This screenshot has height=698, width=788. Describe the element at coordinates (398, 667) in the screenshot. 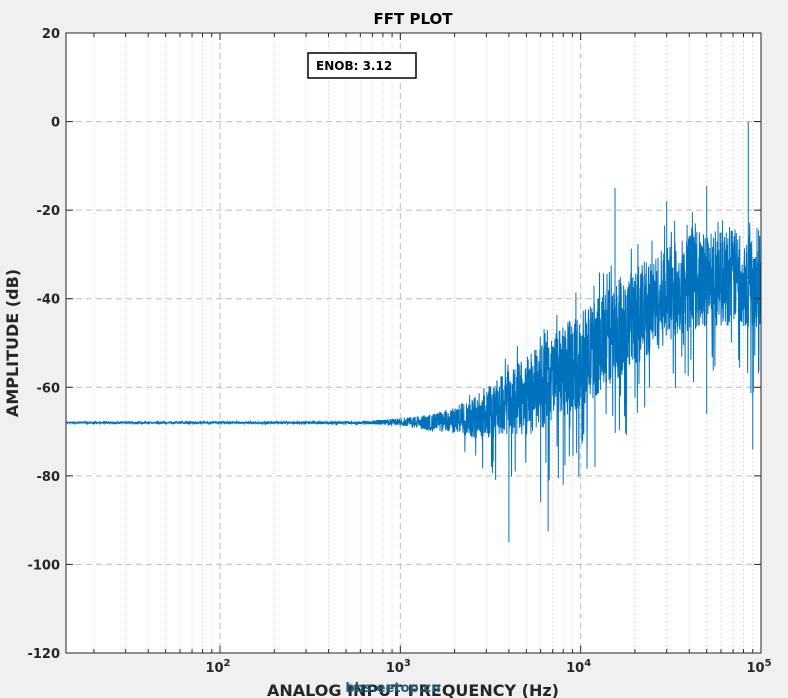

I see `x-tick-label: 10³` at that location.